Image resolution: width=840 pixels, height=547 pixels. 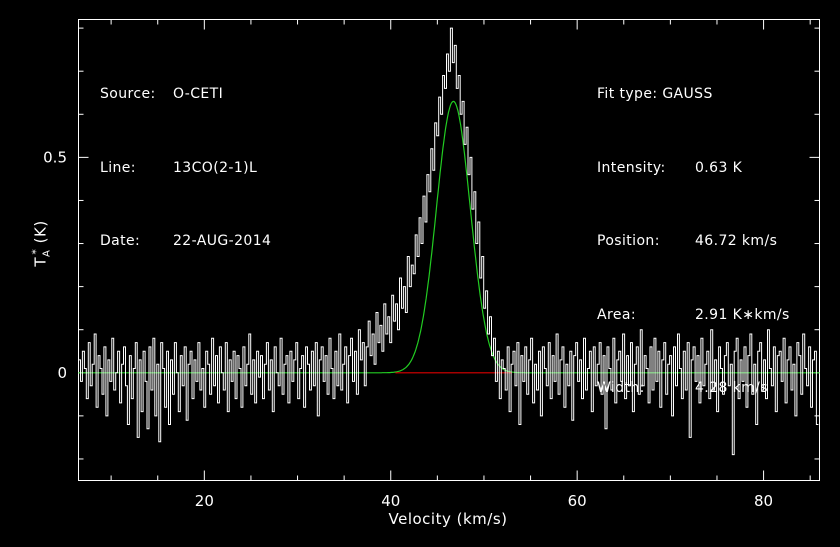 What do you see at coordinates (62, 373) in the screenshot?
I see `y-tick-label: 0` at bounding box center [62, 373].